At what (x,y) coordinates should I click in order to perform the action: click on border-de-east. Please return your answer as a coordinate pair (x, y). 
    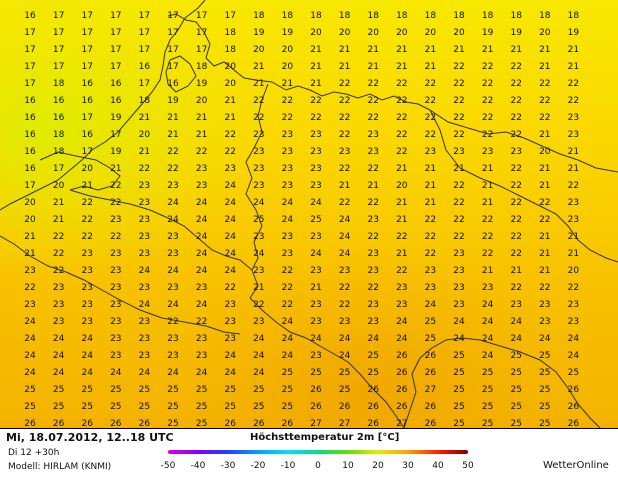
    Looking at the image, I should click on (523, 186).